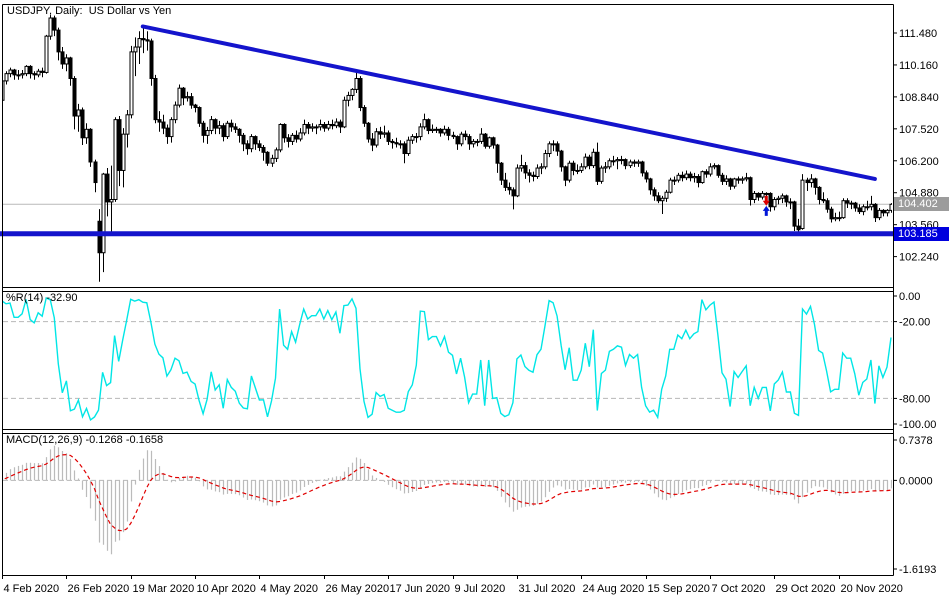 The width and height of the screenshot is (950, 600). Describe the element at coordinates (919, 162) in the screenshot. I see `price-axis-label: 106.200` at that location.